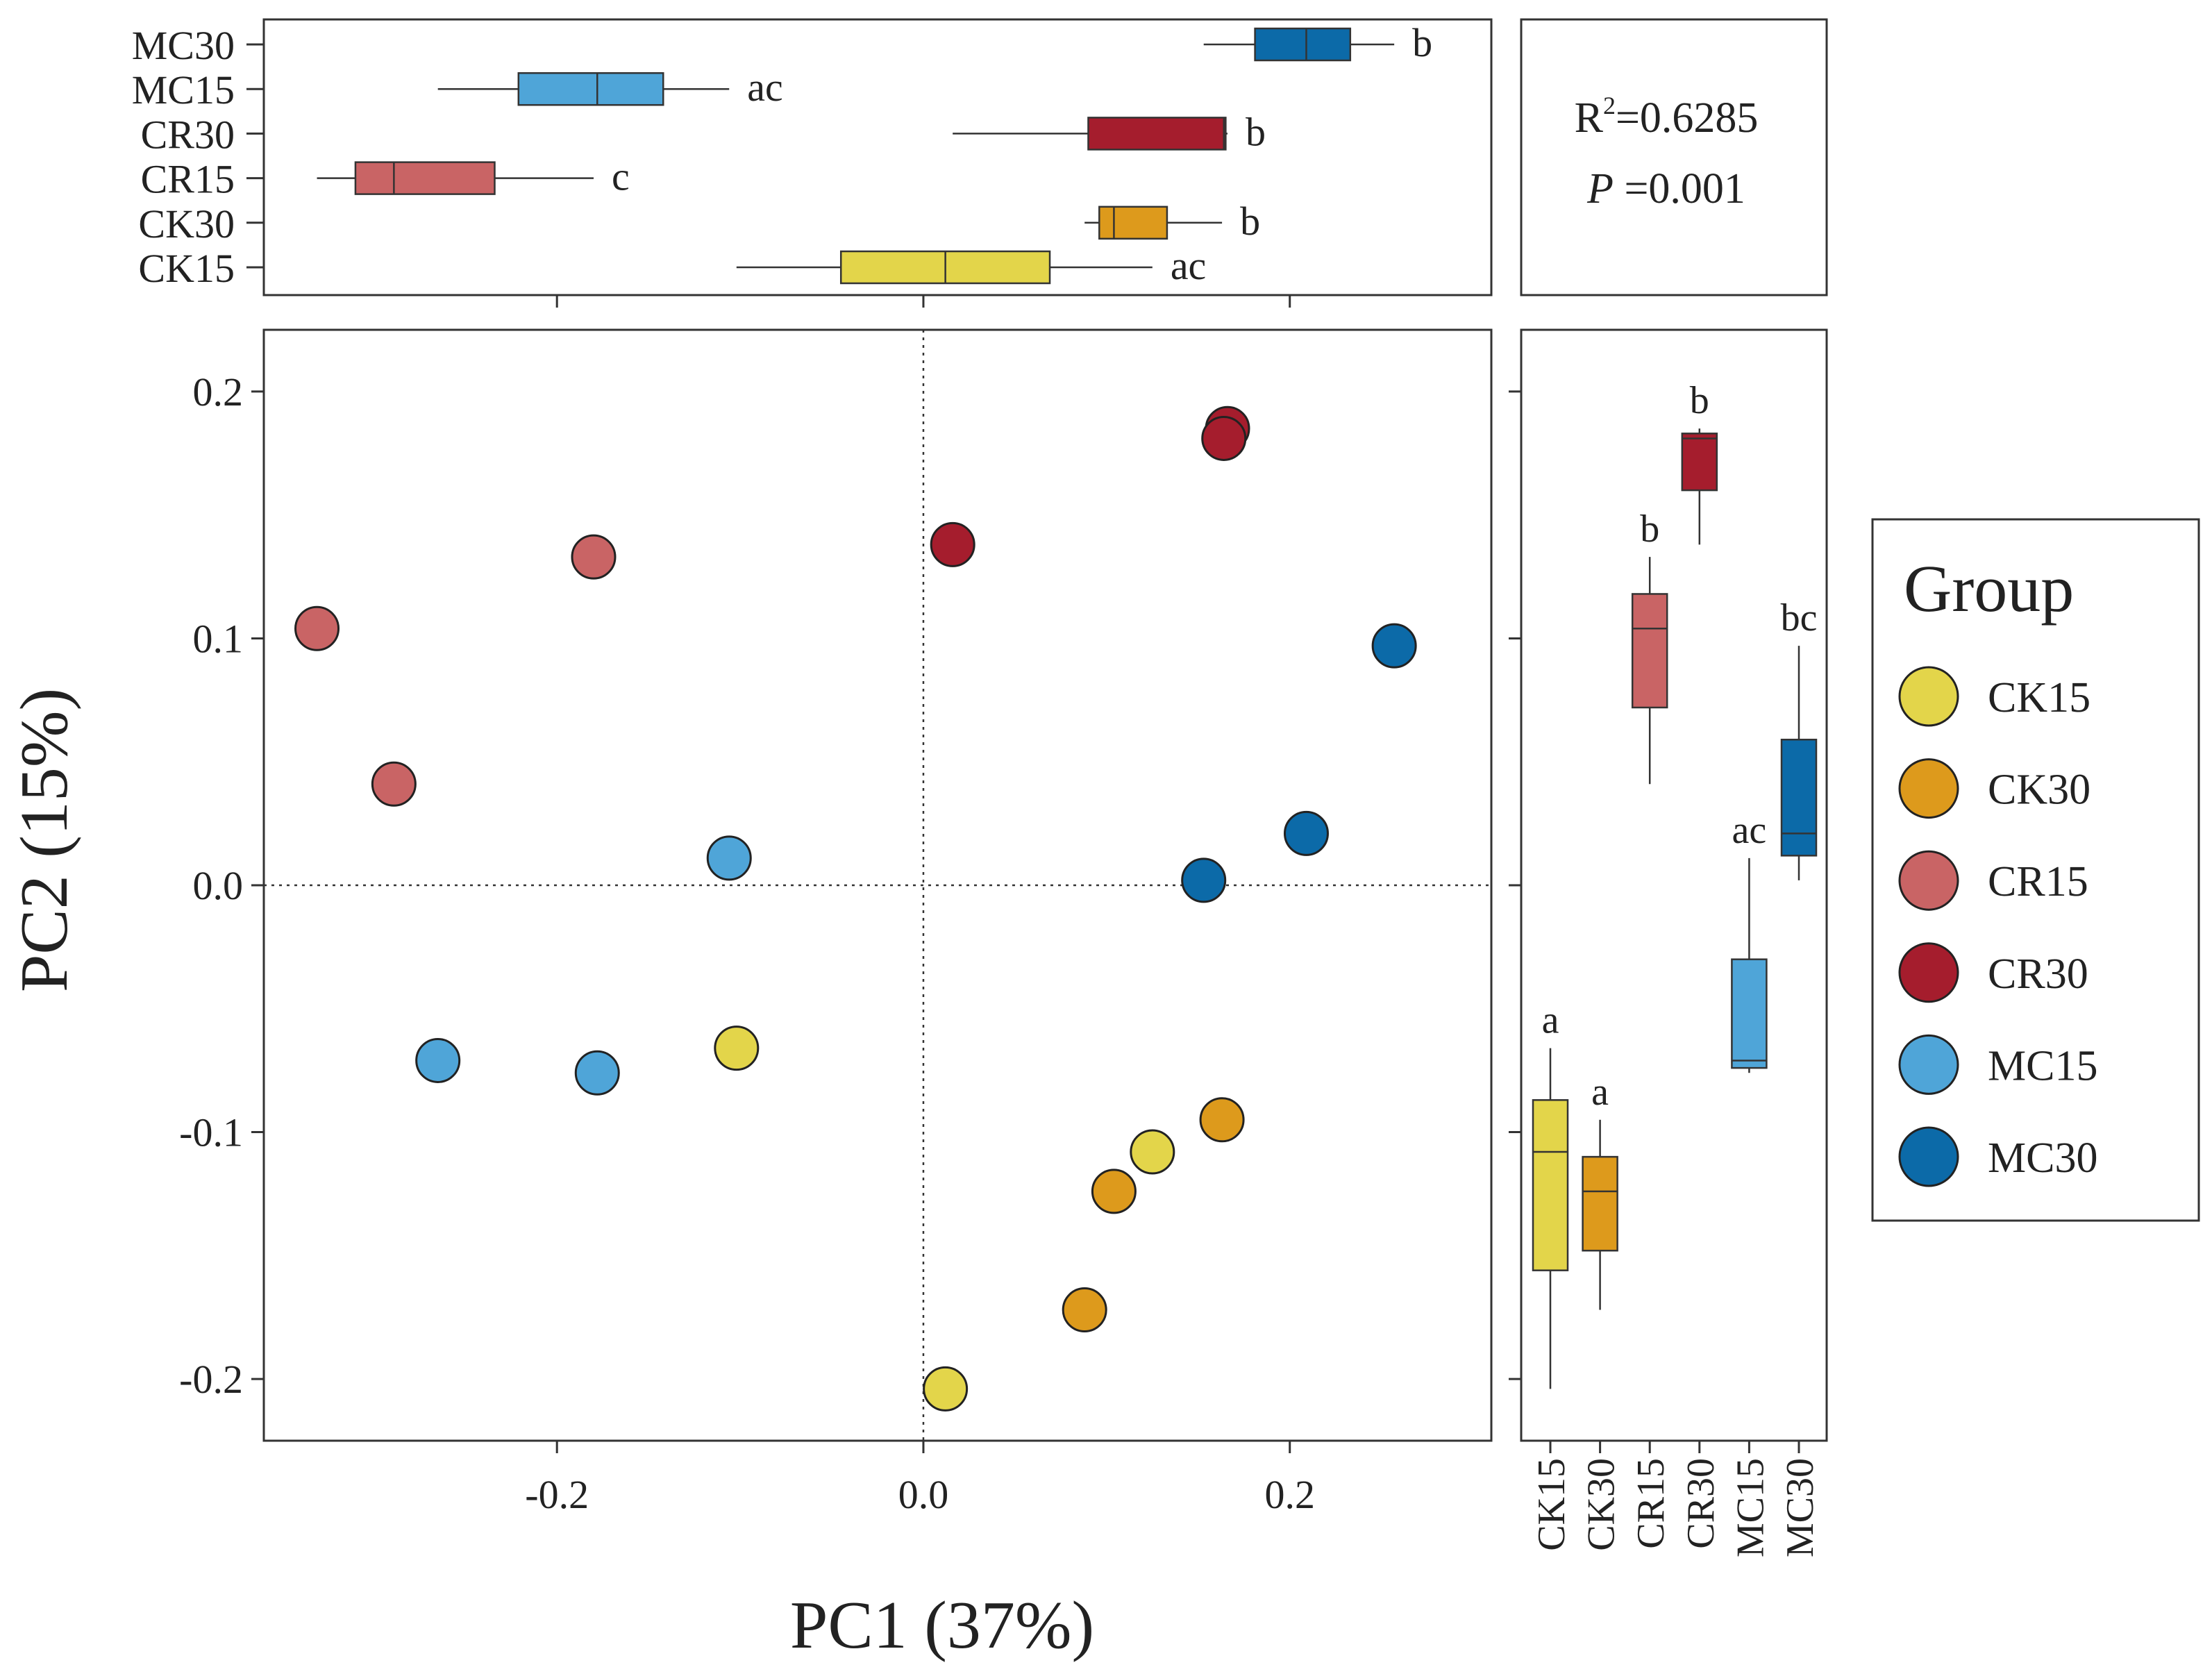 The image size is (2212, 1674). Describe the element at coordinates (1929, 973) in the screenshot. I see `legend-swatch-cr30` at that location.